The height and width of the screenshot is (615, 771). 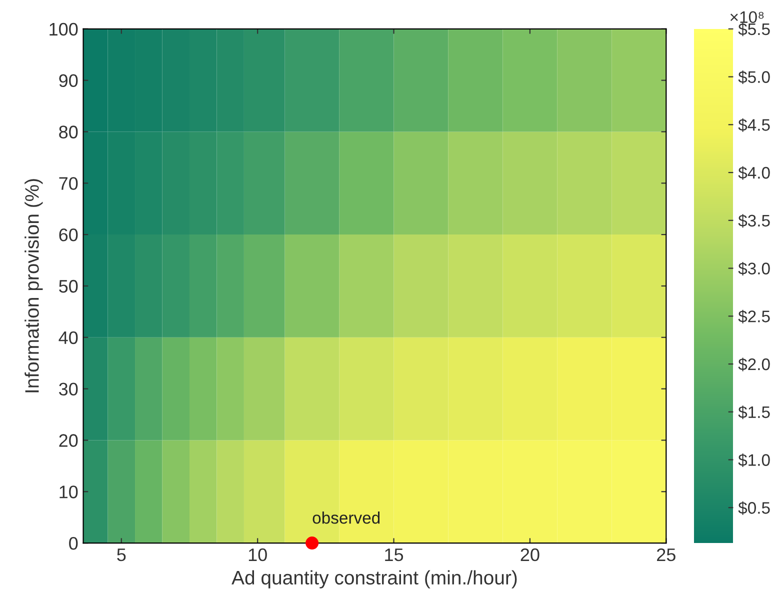 I want to click on color-bar-label: $4.0, so click(x=754, y=173).